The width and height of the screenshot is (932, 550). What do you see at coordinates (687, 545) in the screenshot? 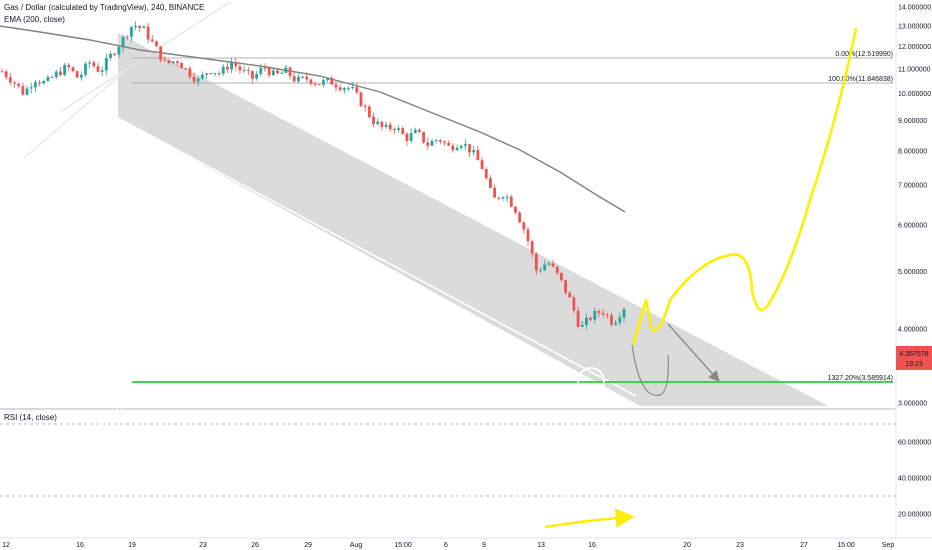
I see `time-tick-label: 20` at bounding box center [687, 545].